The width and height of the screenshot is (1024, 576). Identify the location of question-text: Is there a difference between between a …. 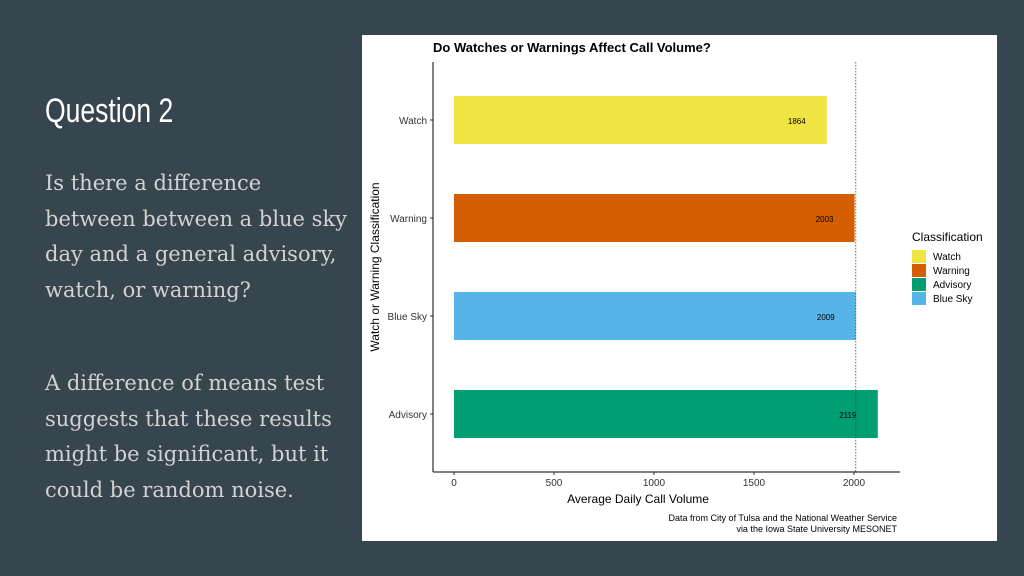
(196, 236).